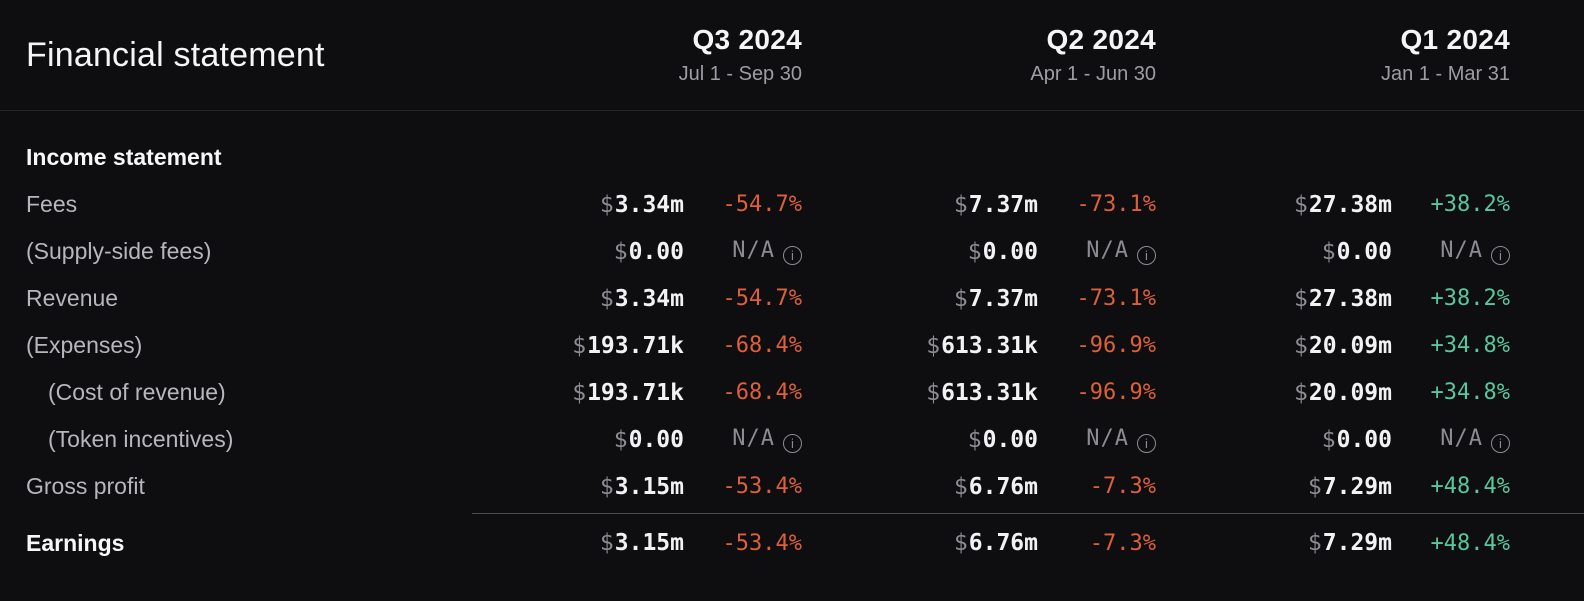  Describe the element at coordinates (637, 55) in the screenshot. I see `quarter-header-q3-2024: Q3 2024 Jul 1 - Sep 30` at that location.